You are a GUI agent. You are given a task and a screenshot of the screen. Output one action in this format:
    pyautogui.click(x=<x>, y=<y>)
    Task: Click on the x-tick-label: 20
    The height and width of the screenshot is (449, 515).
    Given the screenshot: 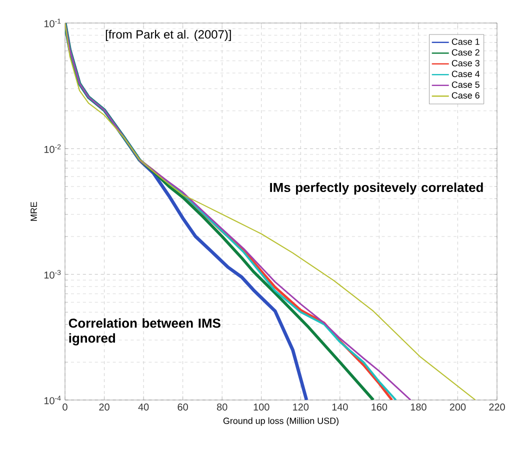 What is the action you would take?
    pyautogui.click(x=104, y=407)
    